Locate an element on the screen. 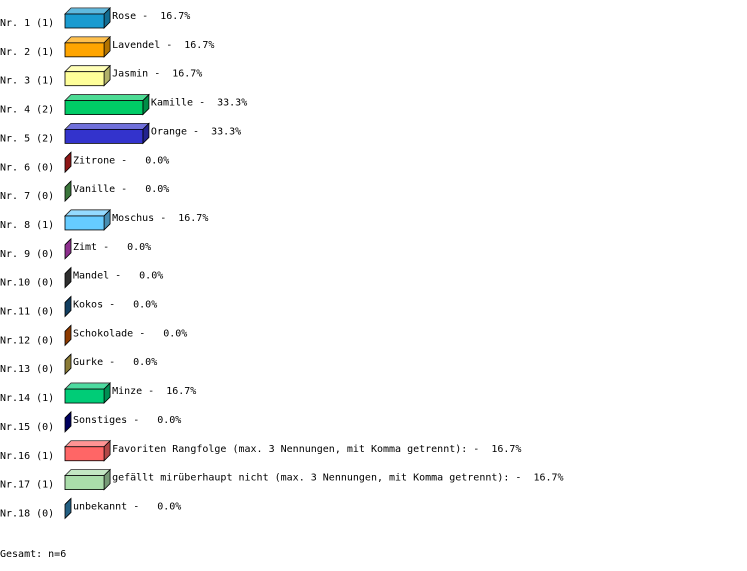 This screenshot has width=747, height=571. row-label: Nr.12 (0) is located at coordinates (27, 340).